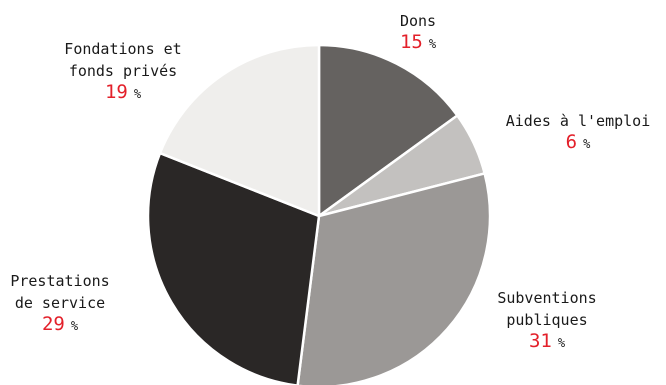  Describe the element at coordinates (546, 320) in the screenshot. I see `slice-category-text: publiques` at that location.